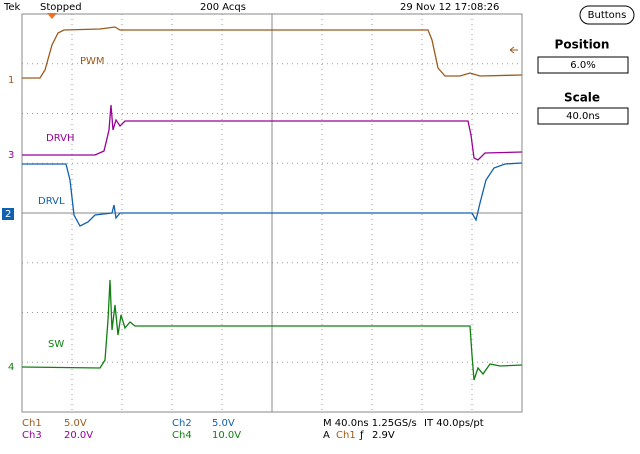 The height and width of the screenshot is (454, 640). I want to click on channel-marker-box, so click(8, 214).